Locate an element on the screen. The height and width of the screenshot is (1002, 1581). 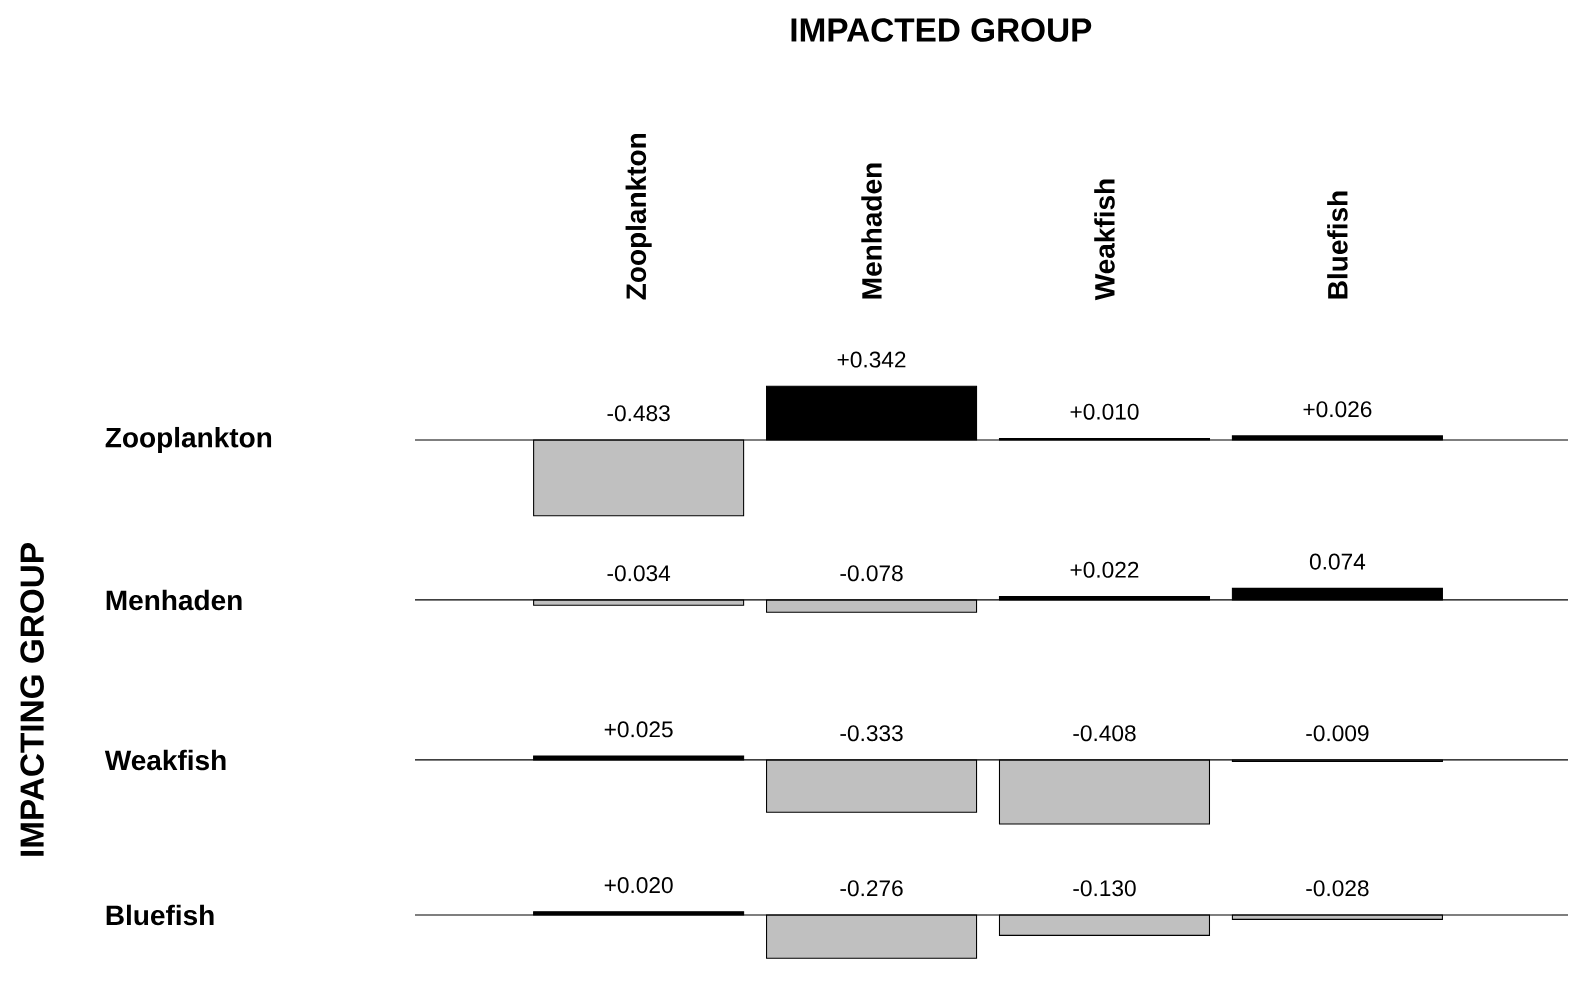
y-axis-title: Menhaden is located at coordinates (174, 600).